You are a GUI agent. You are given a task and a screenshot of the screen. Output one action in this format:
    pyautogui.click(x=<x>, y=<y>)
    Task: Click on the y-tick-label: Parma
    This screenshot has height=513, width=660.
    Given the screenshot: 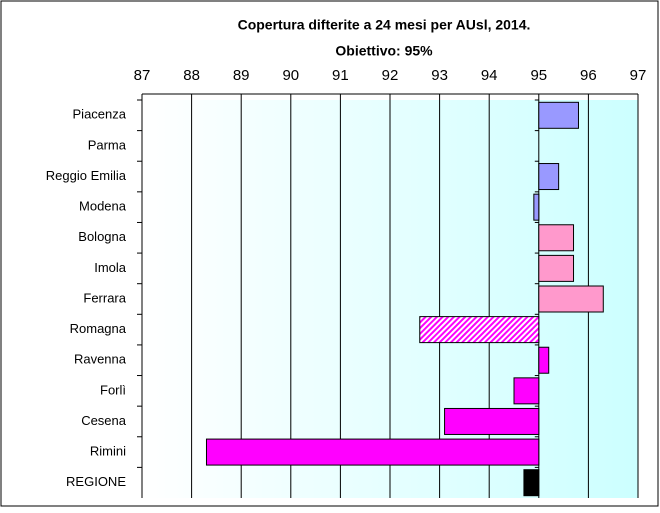 What is the action you would take?
    pyautogui.click(x=107, y=144)
    